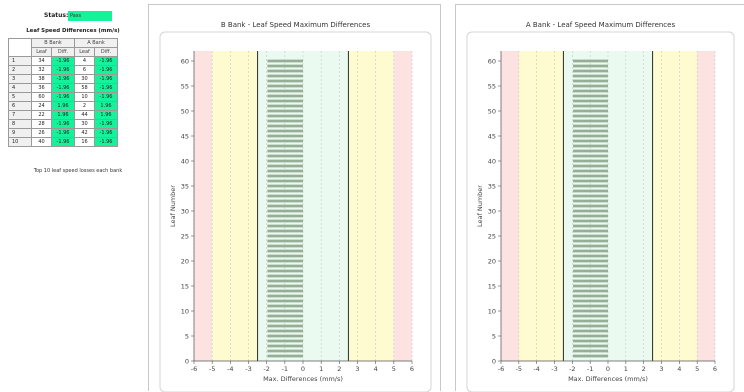 The height and width of the screenshot is (392, 744). I want to click on x-tick-label: 3, so click(357, 369).